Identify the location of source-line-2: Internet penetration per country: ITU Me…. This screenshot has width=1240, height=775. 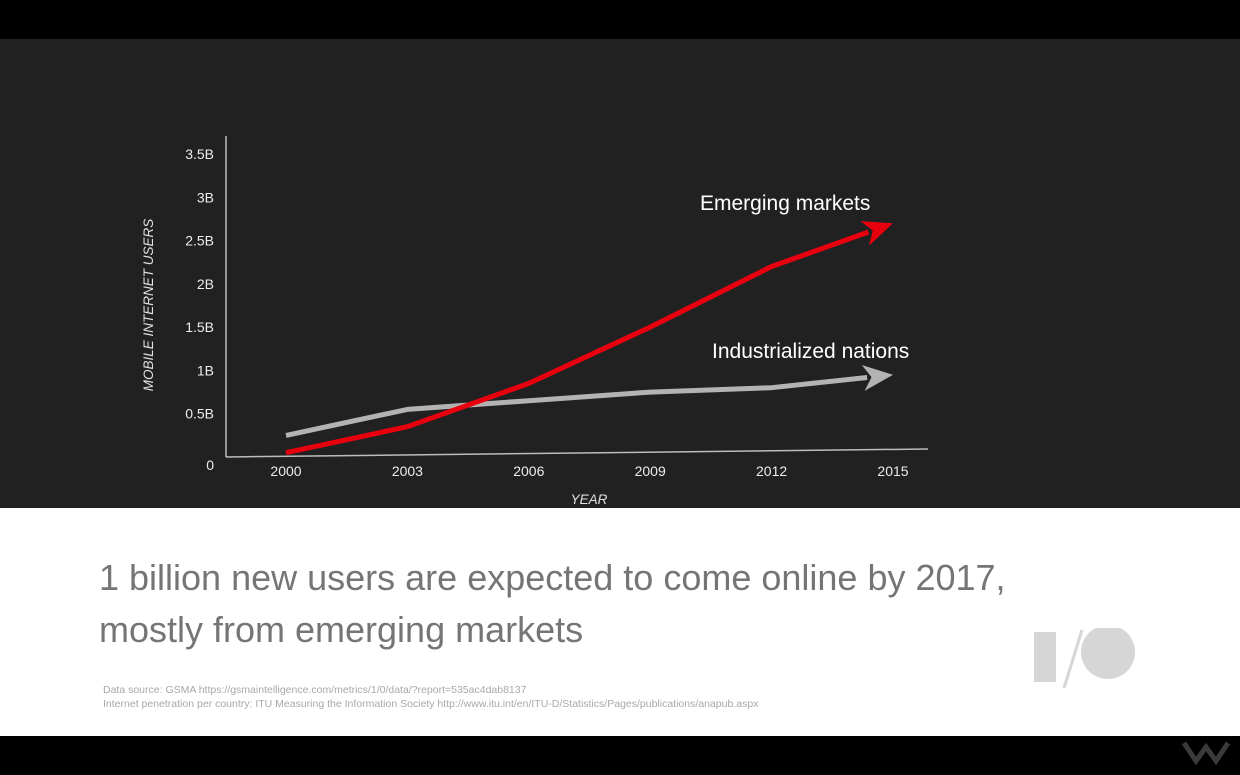
(431, 704).